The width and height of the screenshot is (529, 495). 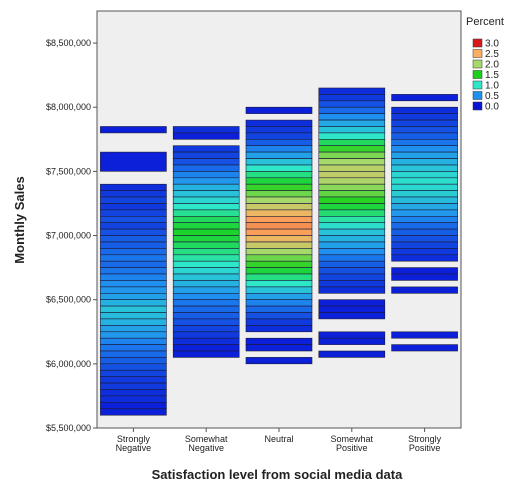 I want to click on y-tick-label: $7,000,000, so click(x=68, y=236).